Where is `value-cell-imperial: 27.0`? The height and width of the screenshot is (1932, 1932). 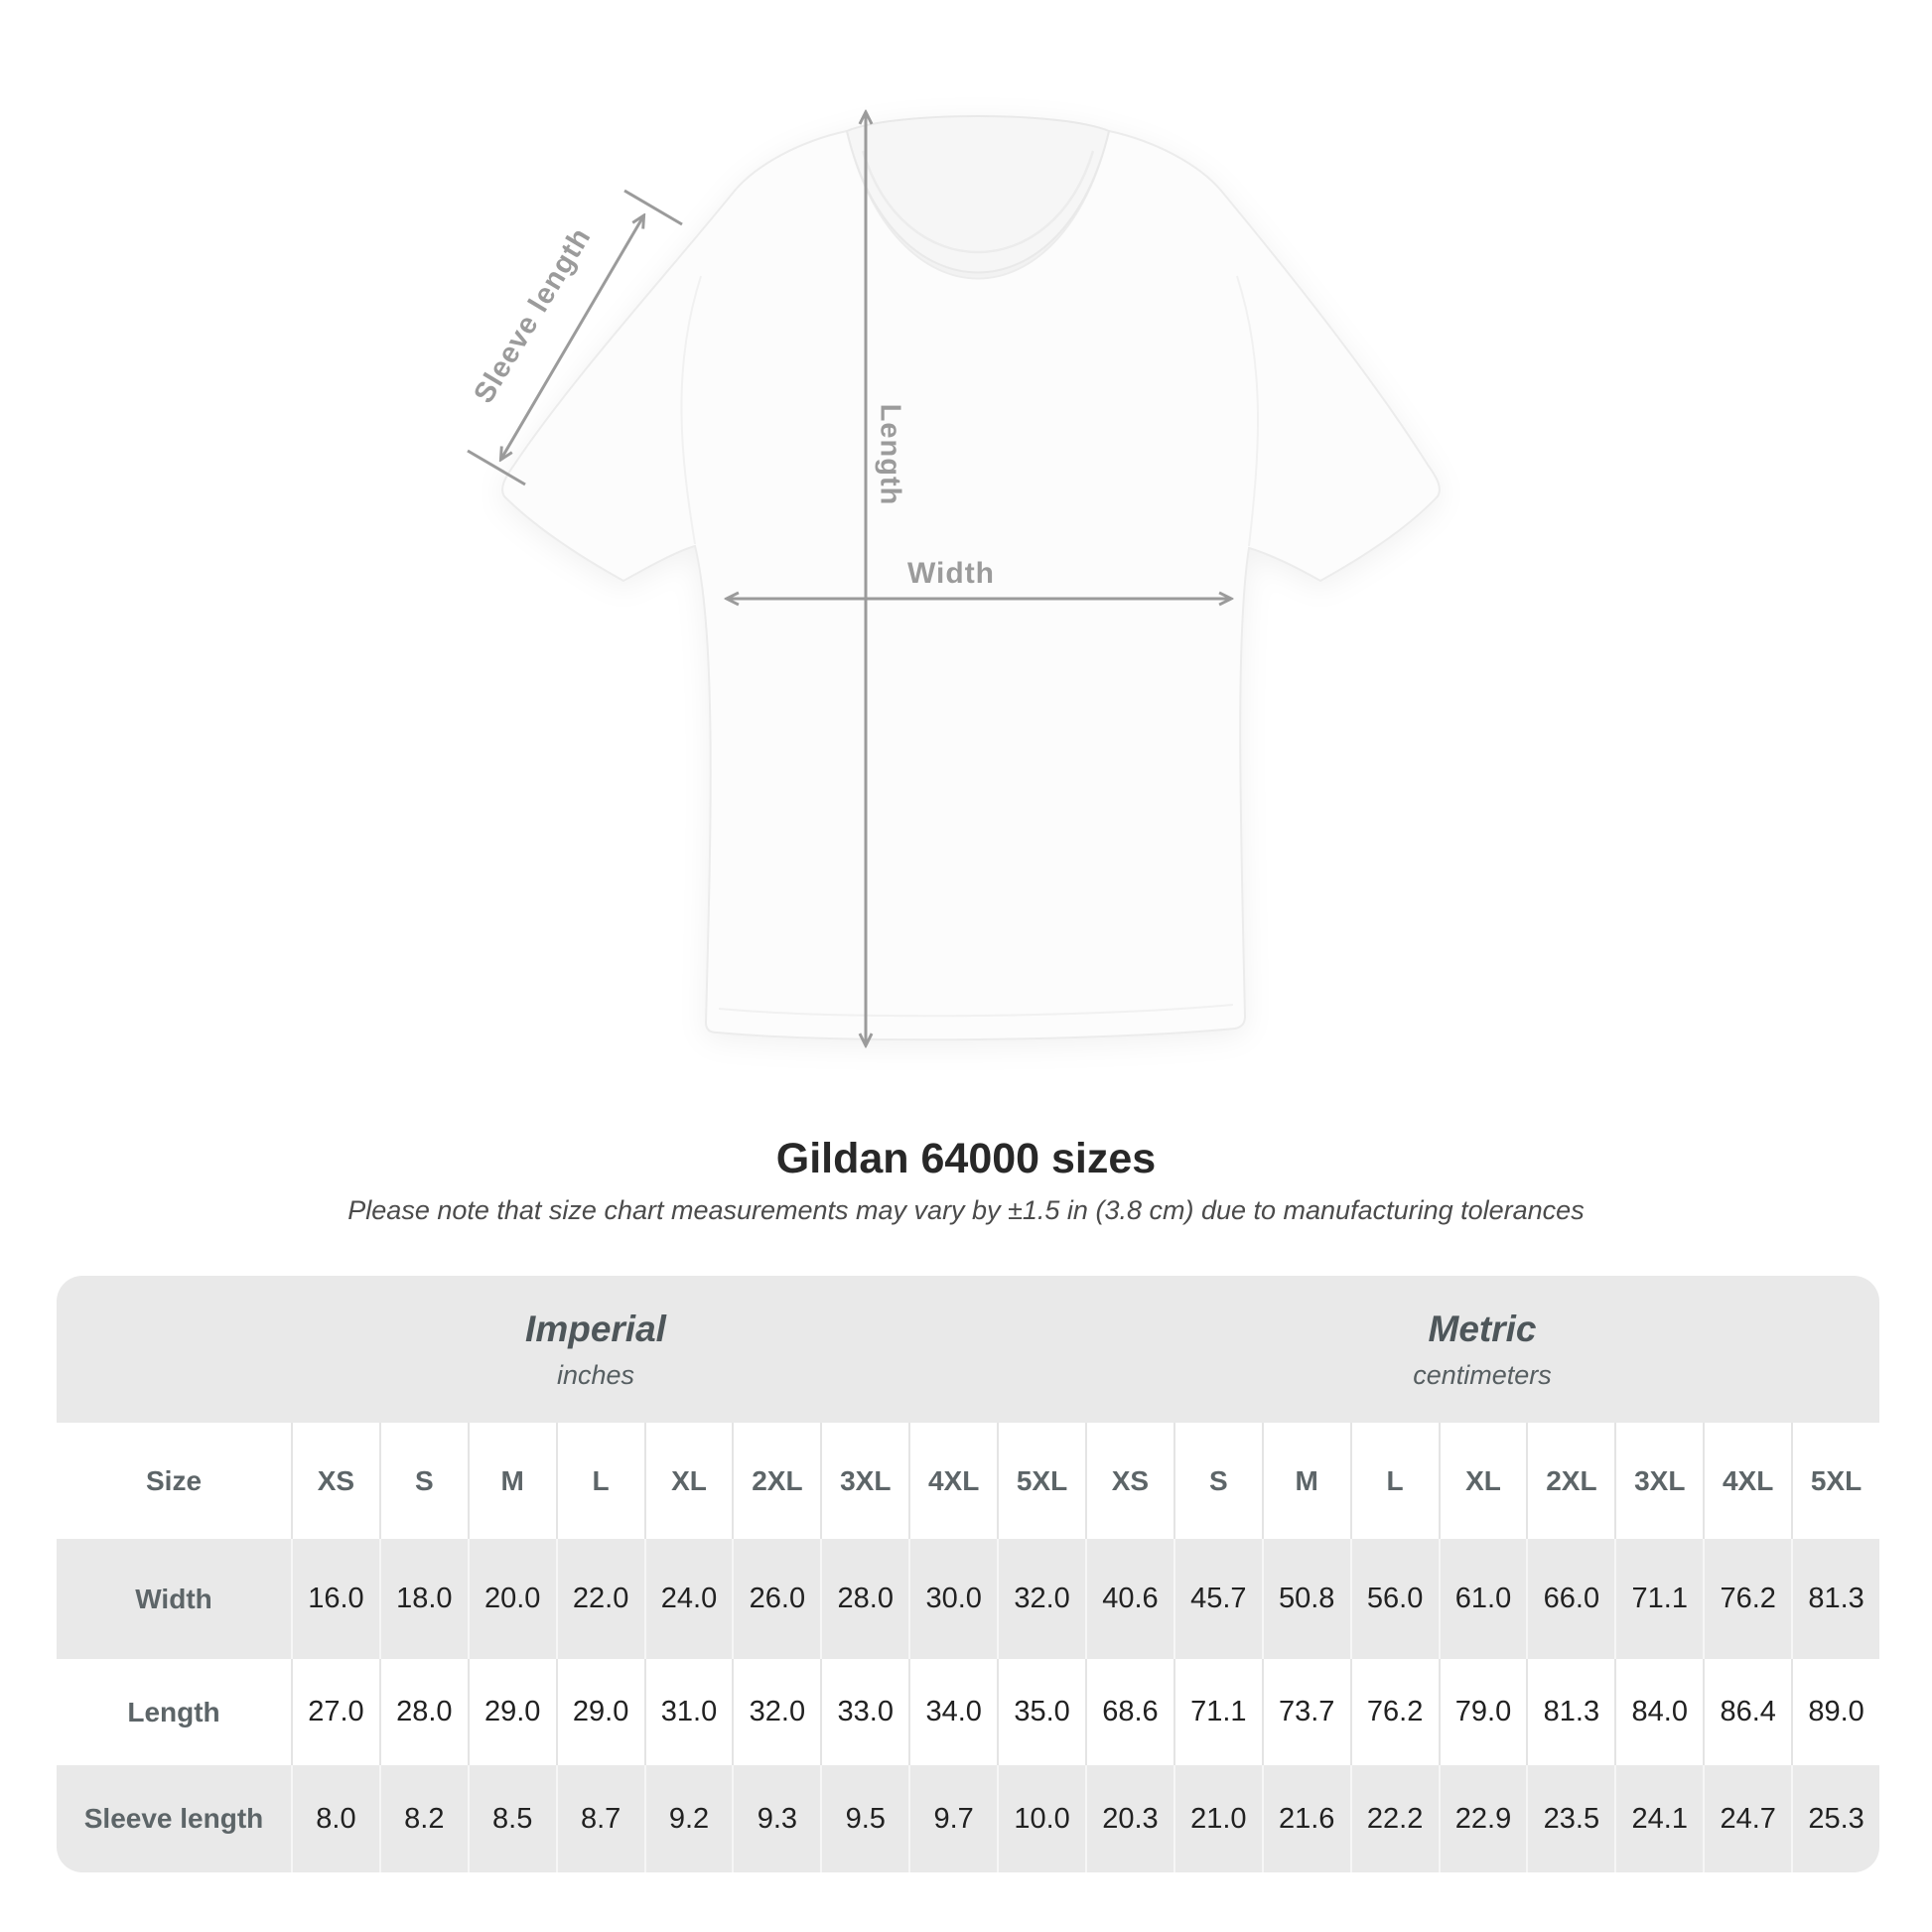 value-cell-imperial: 27.0 is located at coordinates (335, 1712).